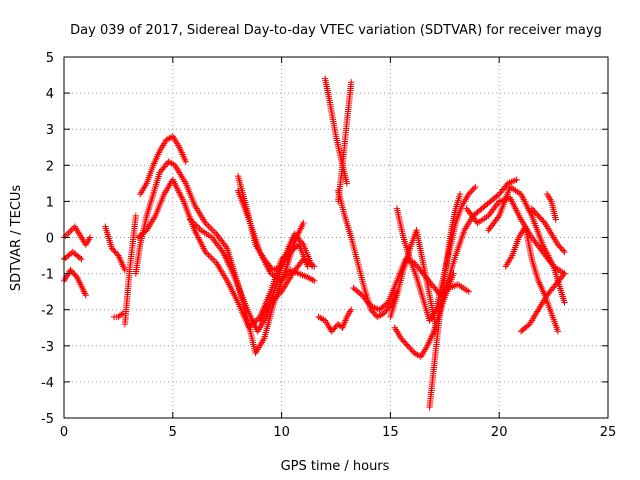 This screenshot has width=640, height=480. I want to click on series-track-s, so click(413, 279).